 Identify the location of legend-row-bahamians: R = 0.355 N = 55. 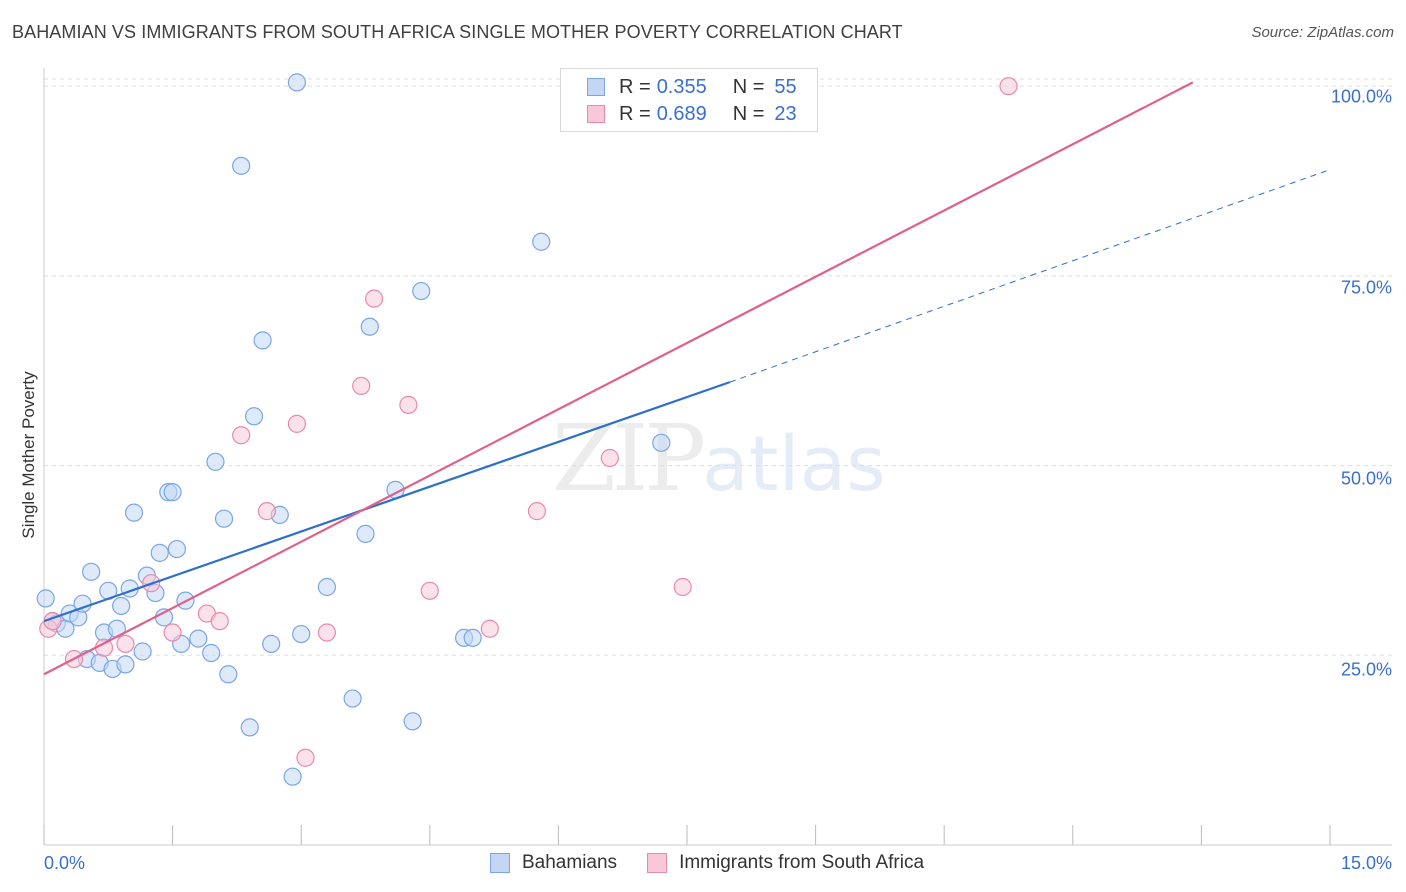
(692, 87).